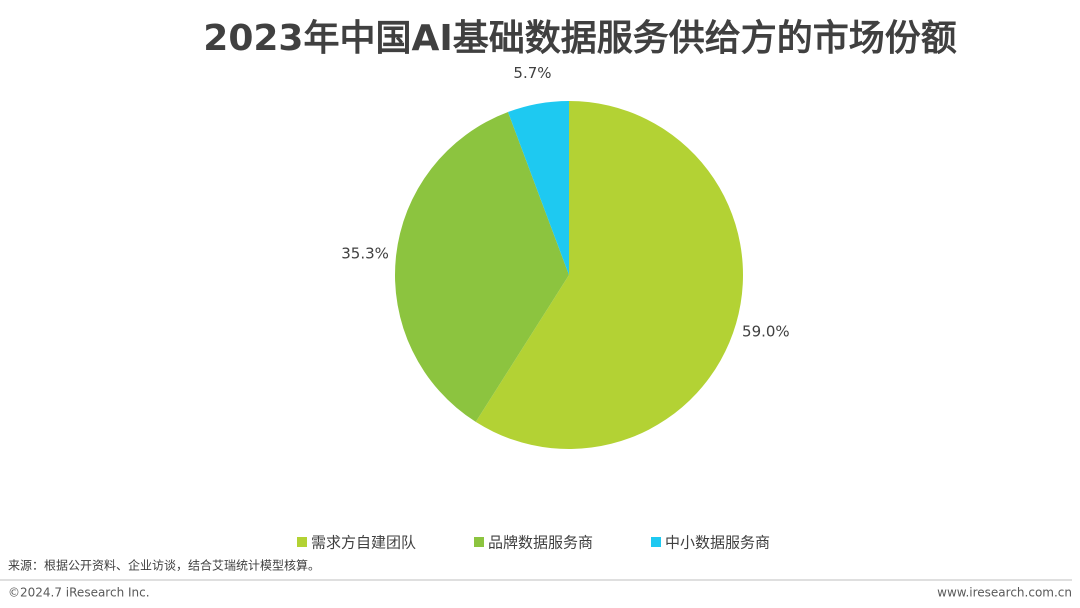 The image size is (1080, 608). Describe the element at coordinates (717, 543) in the screenshot. I see `legend-label: 中小数据服务商` at that location.